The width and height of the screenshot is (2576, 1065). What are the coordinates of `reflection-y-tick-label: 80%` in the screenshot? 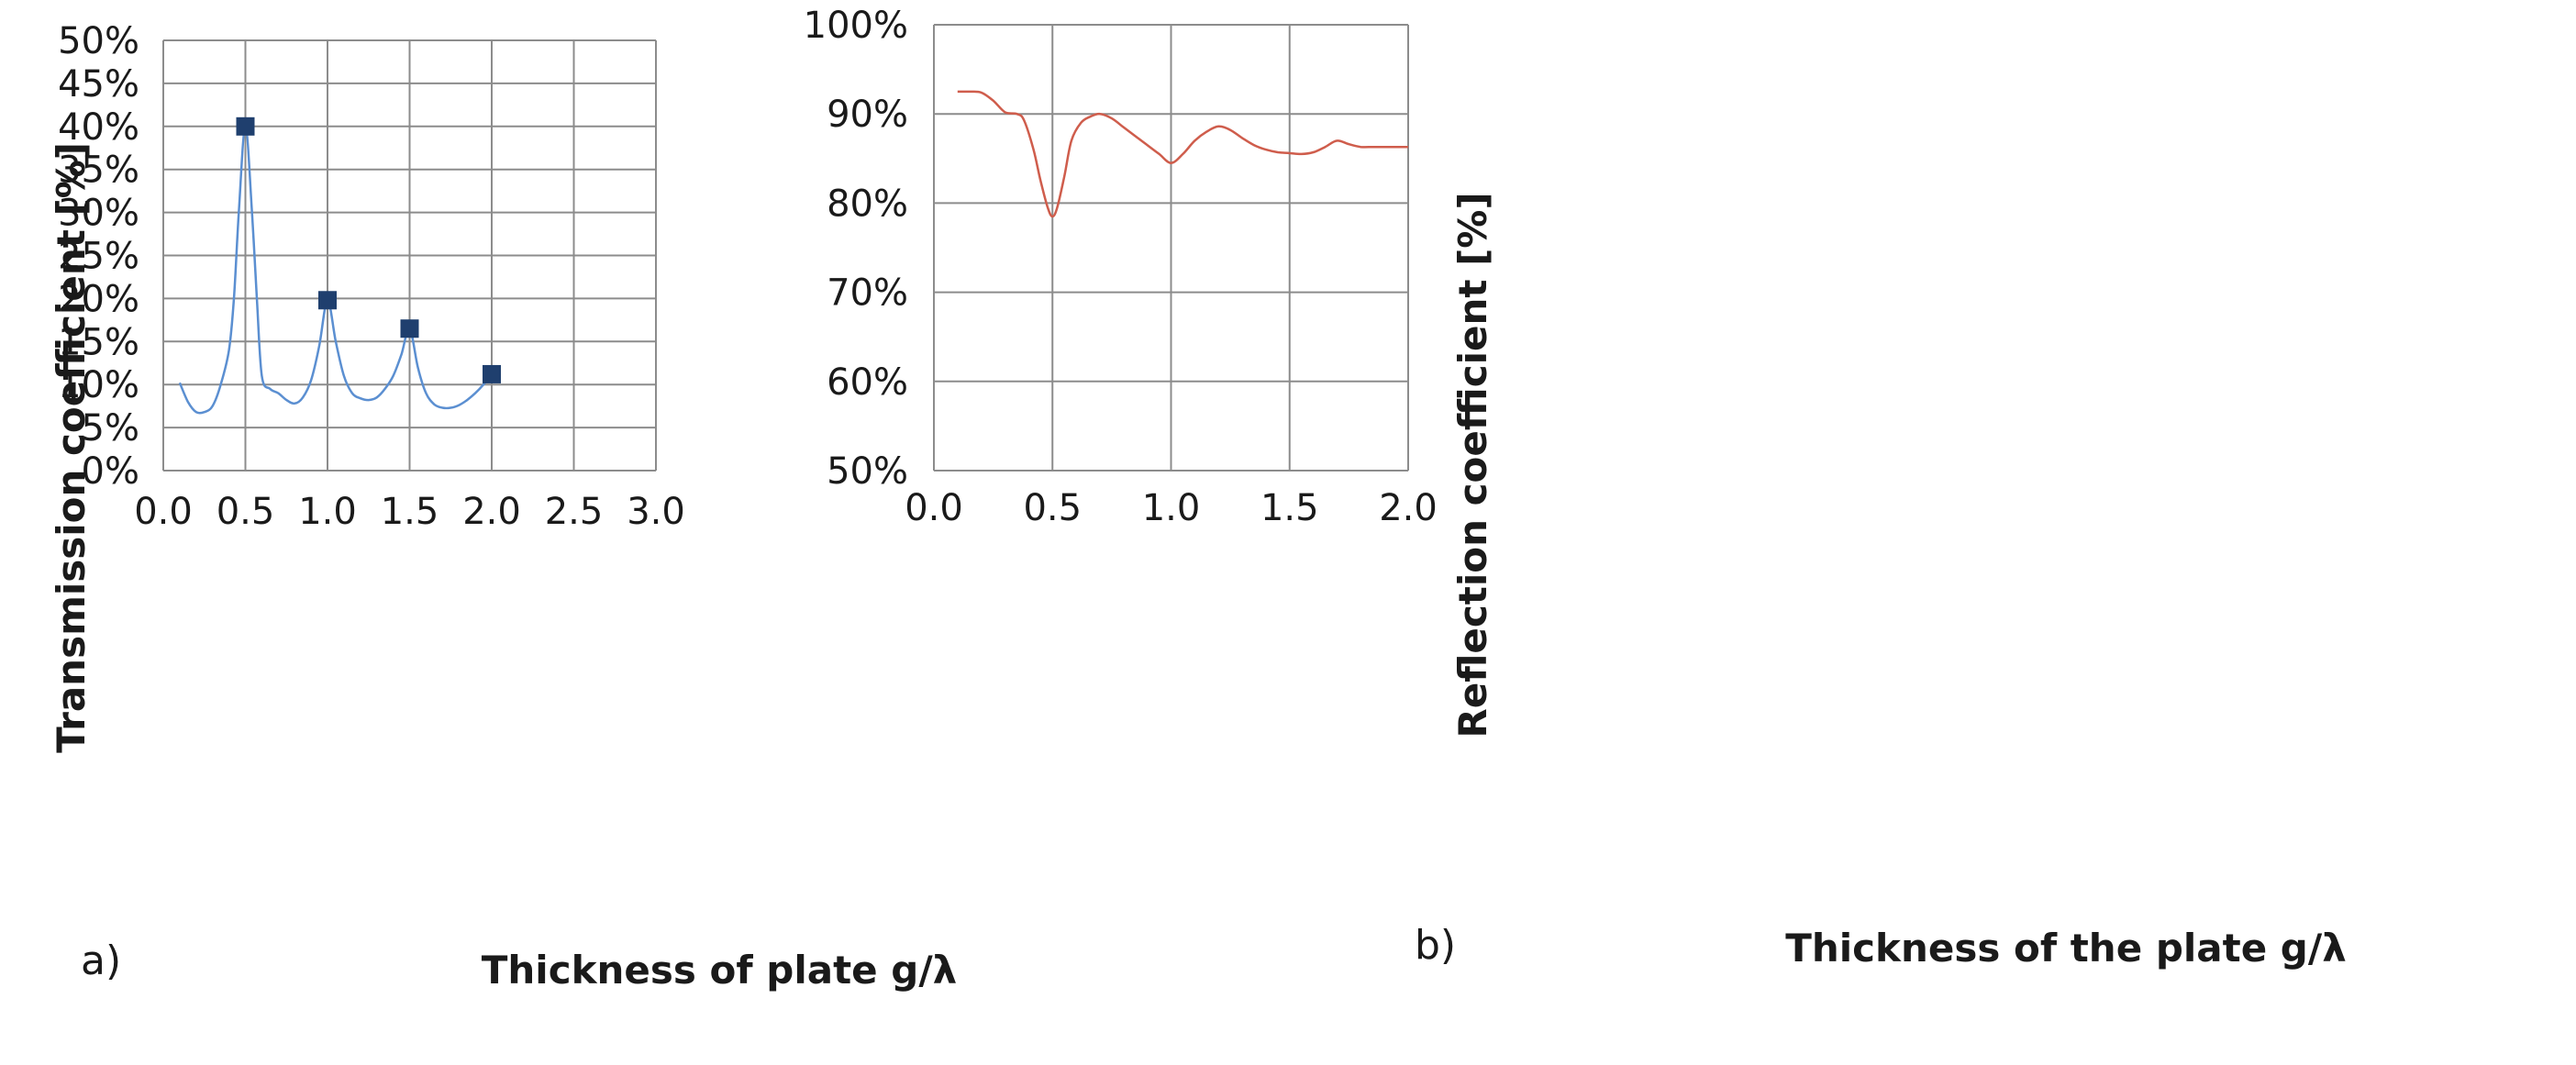 It's located at (867, 204).